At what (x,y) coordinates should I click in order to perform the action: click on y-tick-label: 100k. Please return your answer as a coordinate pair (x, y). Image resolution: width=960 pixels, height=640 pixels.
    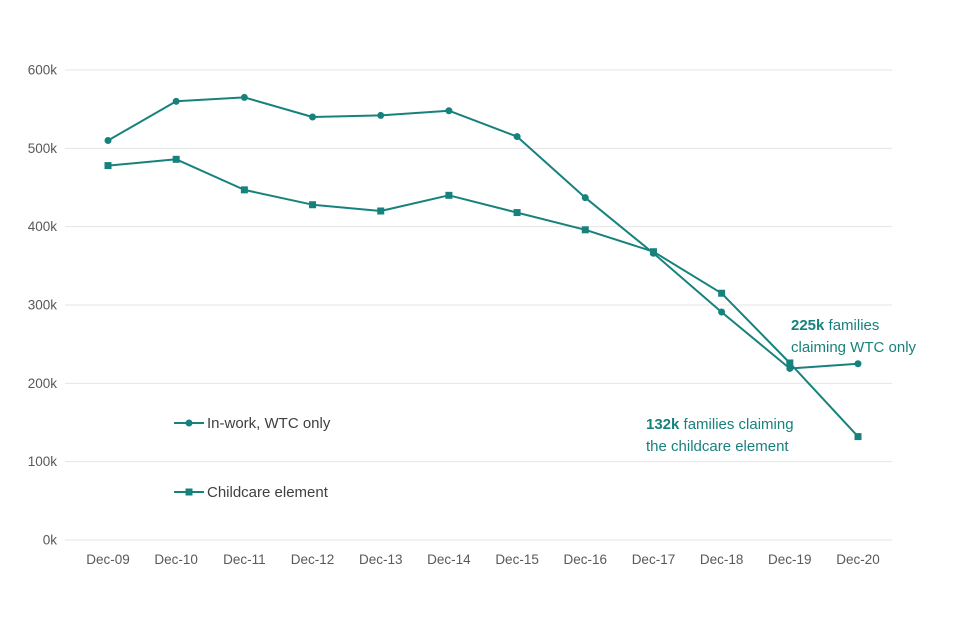
    Looking at the image, I should click on (43, 461).